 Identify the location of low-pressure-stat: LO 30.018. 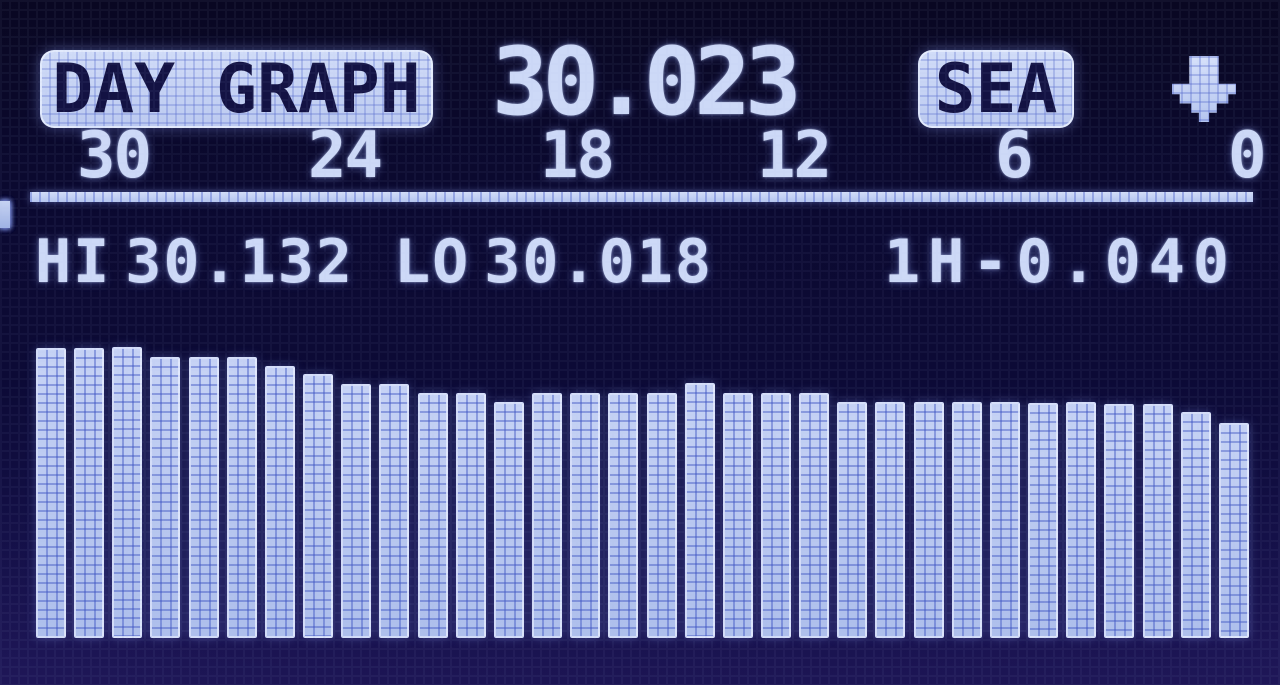
(553, 262).